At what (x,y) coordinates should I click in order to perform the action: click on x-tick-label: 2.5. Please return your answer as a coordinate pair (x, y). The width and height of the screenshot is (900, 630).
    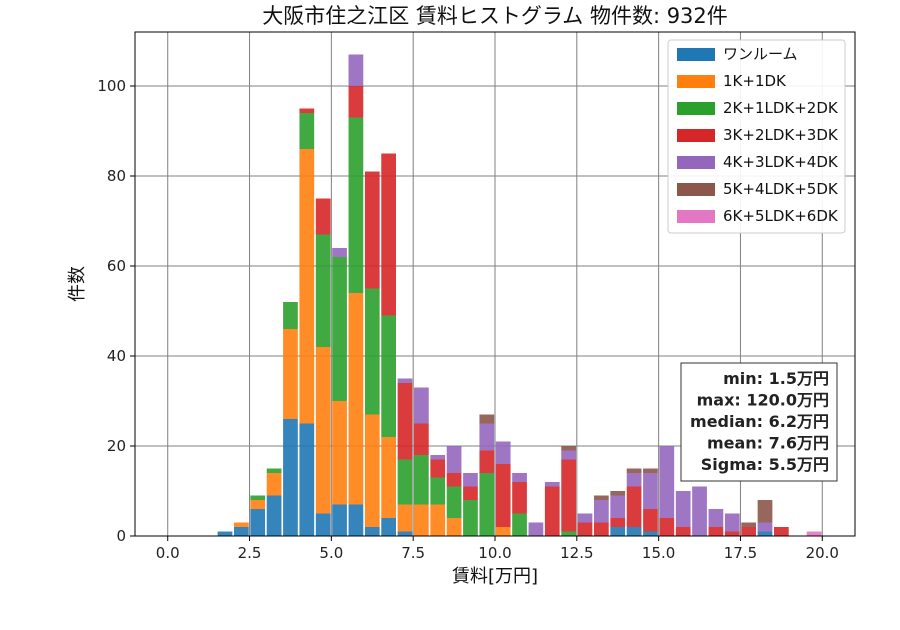
    Looking at the image, I should click on (250, 553).